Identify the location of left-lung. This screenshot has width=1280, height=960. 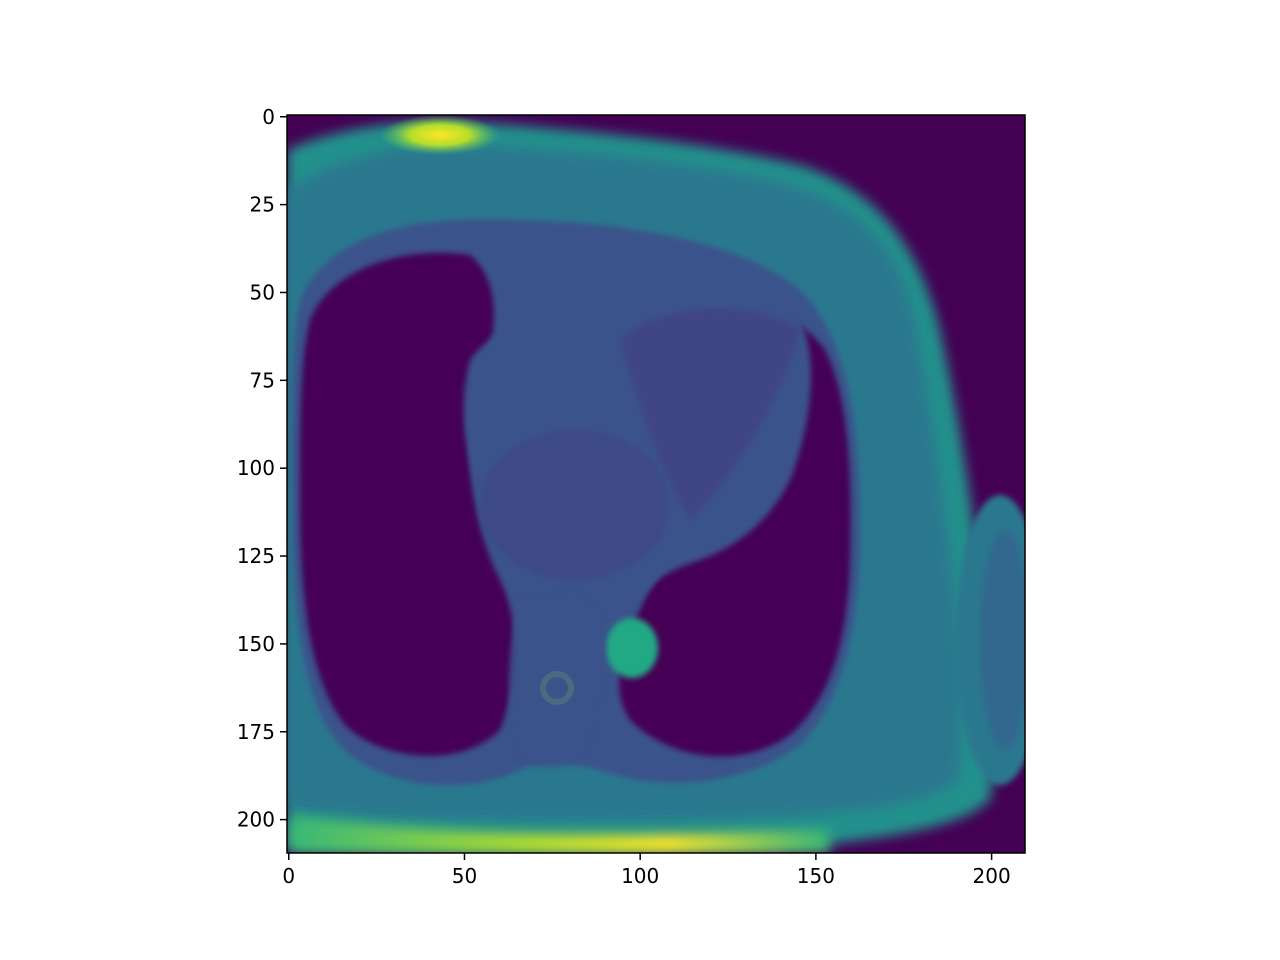
(407, 504).